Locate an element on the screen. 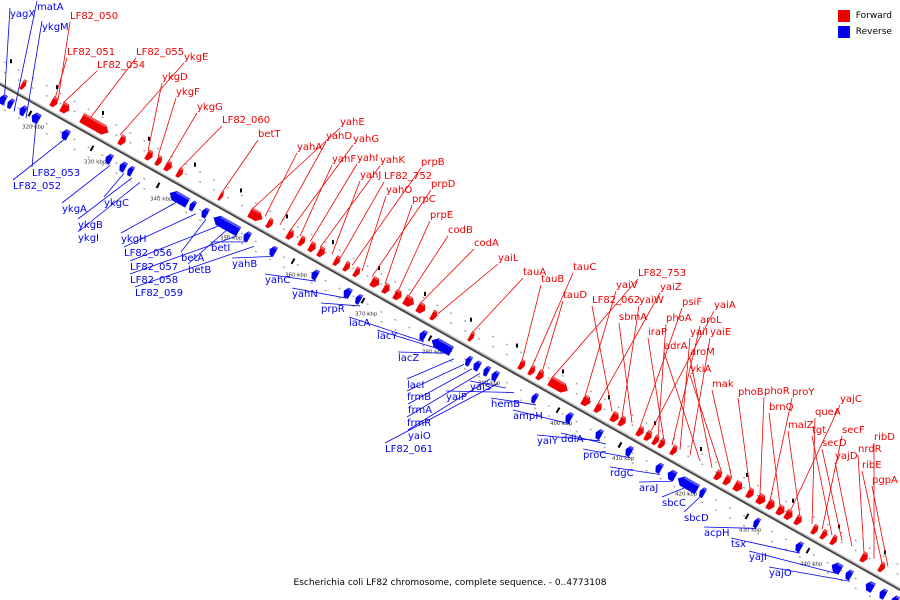  gene-label: yahC is located at coordinates (277, 280).